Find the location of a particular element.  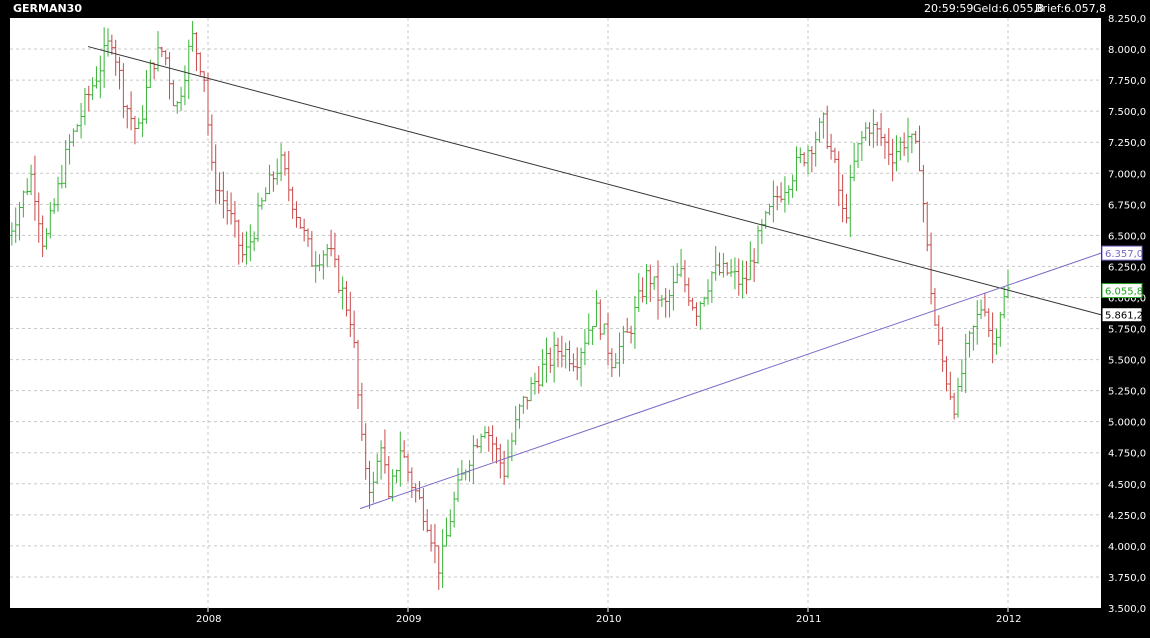

y-tick-label: 6.500,0 is located at coordinates (1127, 236).